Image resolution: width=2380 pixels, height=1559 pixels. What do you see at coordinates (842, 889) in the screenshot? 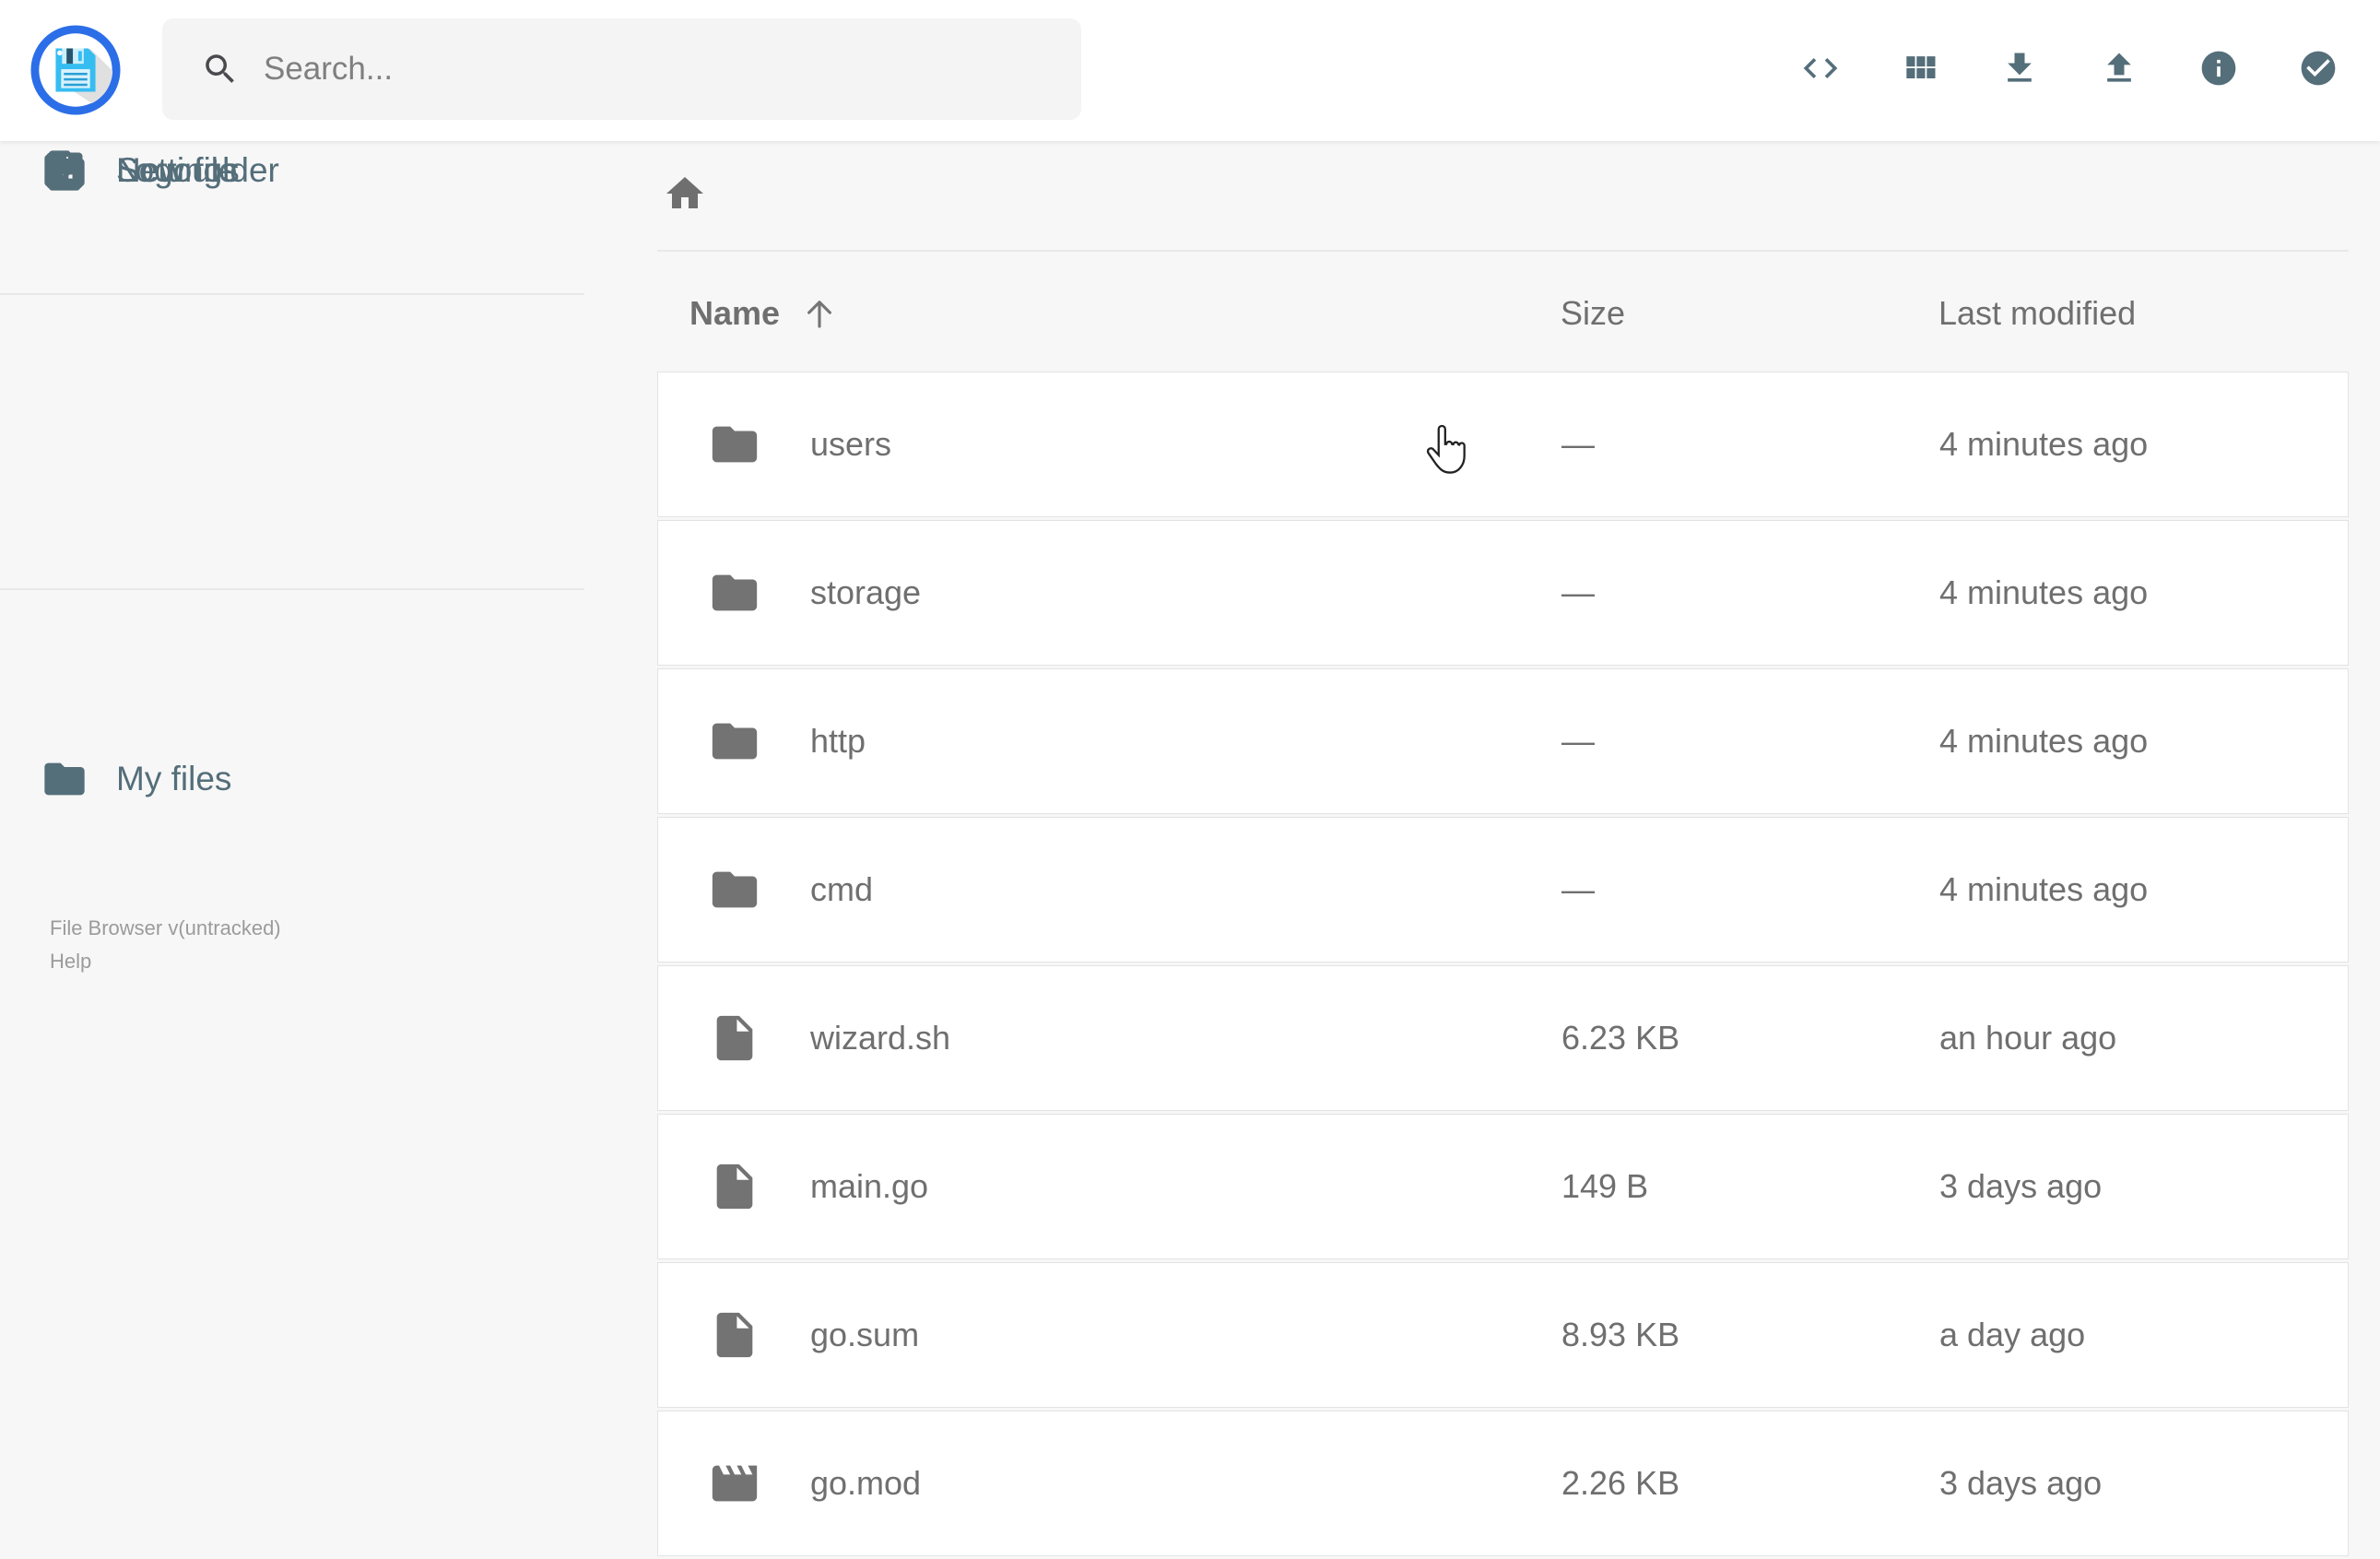
I see `item-name: cmd` at bounding box center [842, 889].